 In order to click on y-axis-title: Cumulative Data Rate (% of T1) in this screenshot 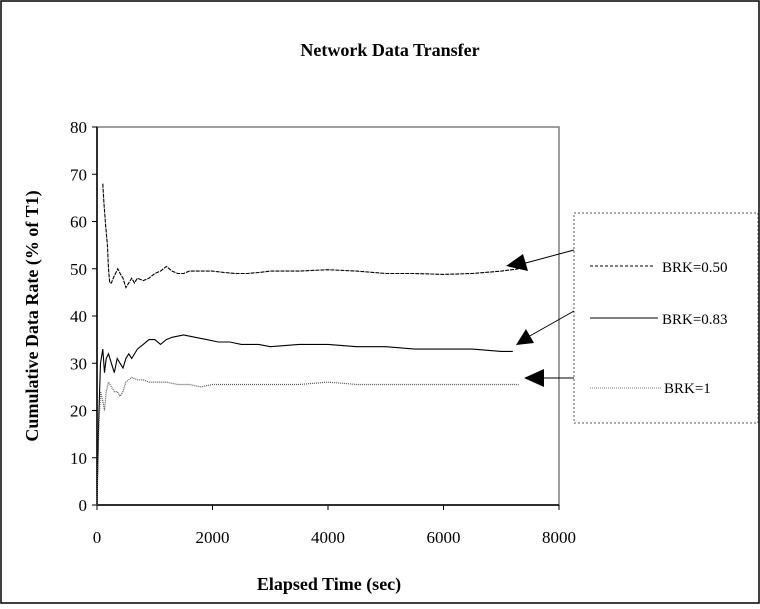, I will do `click(32, 315)`.